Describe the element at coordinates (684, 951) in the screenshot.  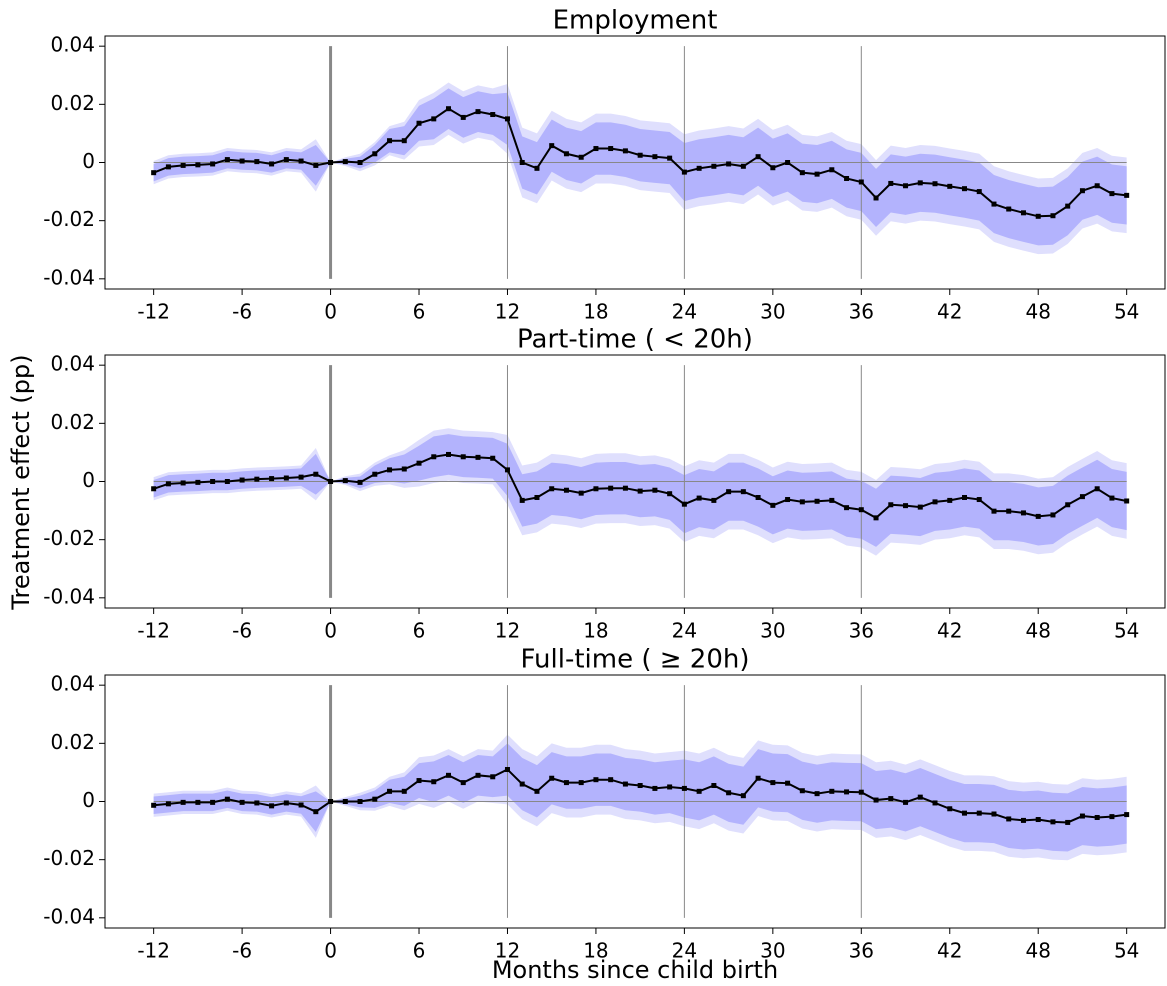
I see `x-tick-label: 24` at that location.